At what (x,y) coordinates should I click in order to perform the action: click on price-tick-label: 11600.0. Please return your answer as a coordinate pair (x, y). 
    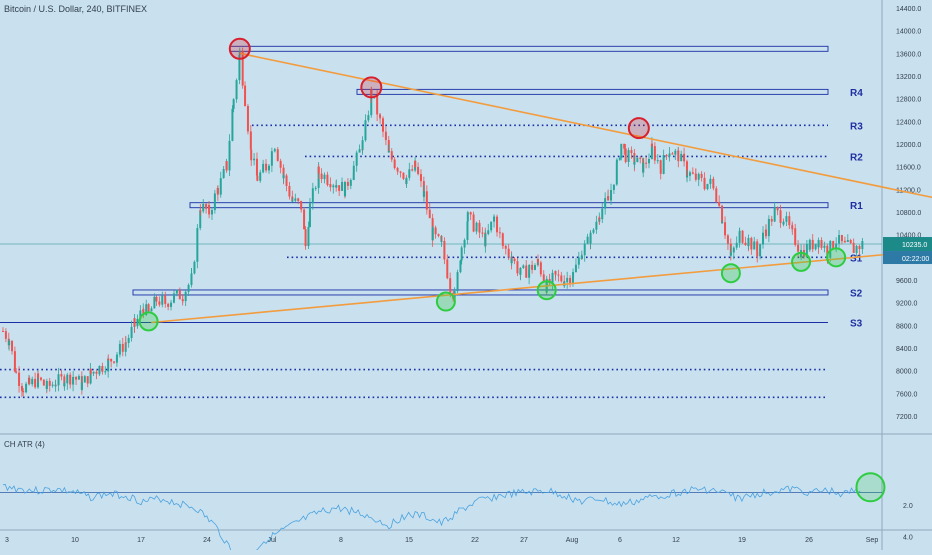
    Looking at the image, I should click on (908, 168).